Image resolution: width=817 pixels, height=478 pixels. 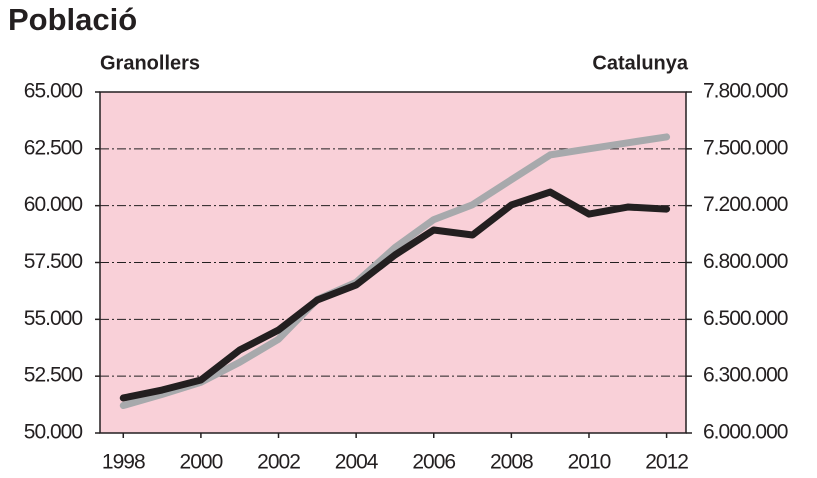 What do you see at coordinates (53, 147) in the screenshot?
I see `y-tick-label: 62.500` at bounding box center [53, 147].